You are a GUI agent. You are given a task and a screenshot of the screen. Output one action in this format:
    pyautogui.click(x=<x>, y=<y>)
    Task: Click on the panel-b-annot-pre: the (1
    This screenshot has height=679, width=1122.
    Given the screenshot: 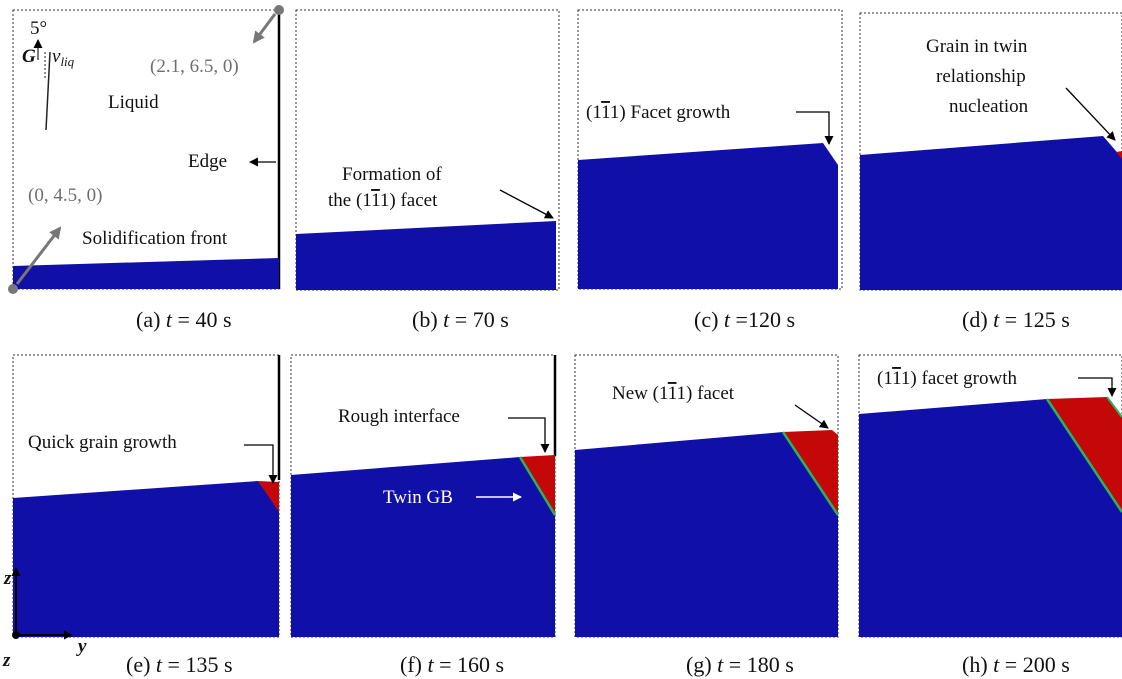 What is the action you would take?
    pyautogui.click(x=349, y=200)
    